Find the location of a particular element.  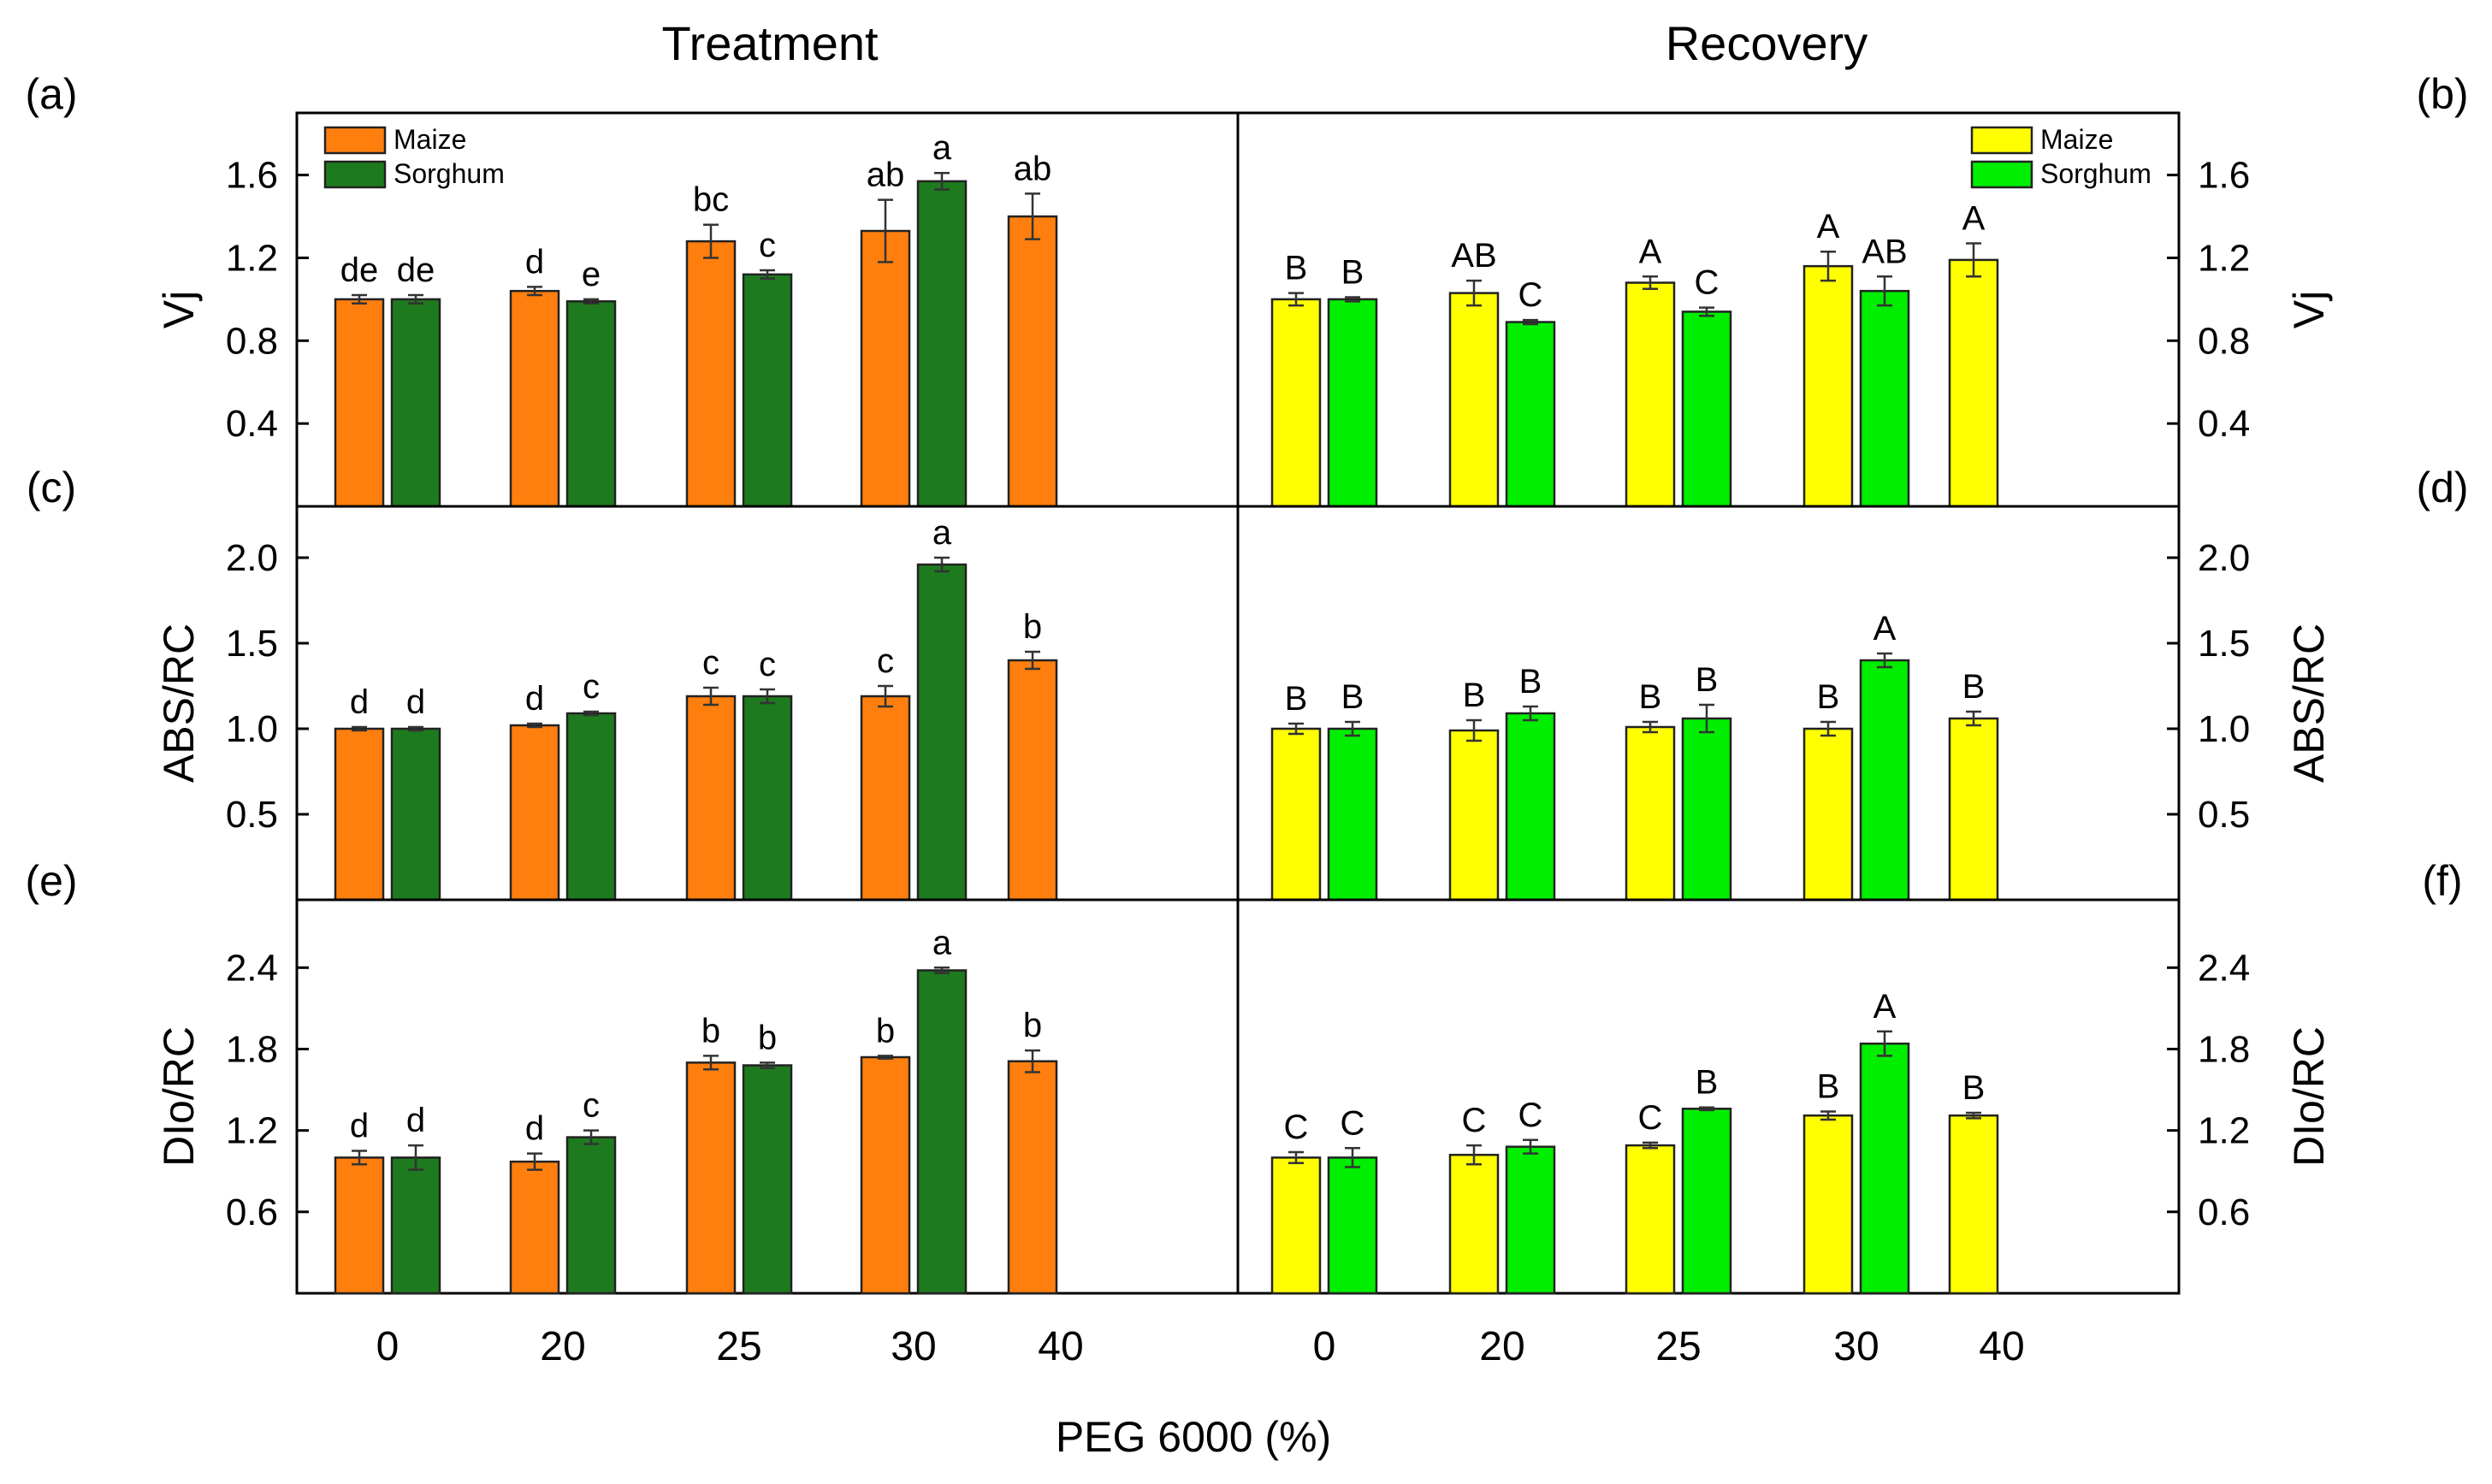

legend-label-sorghum: Sorghum is located at coordinates (2096, 173).